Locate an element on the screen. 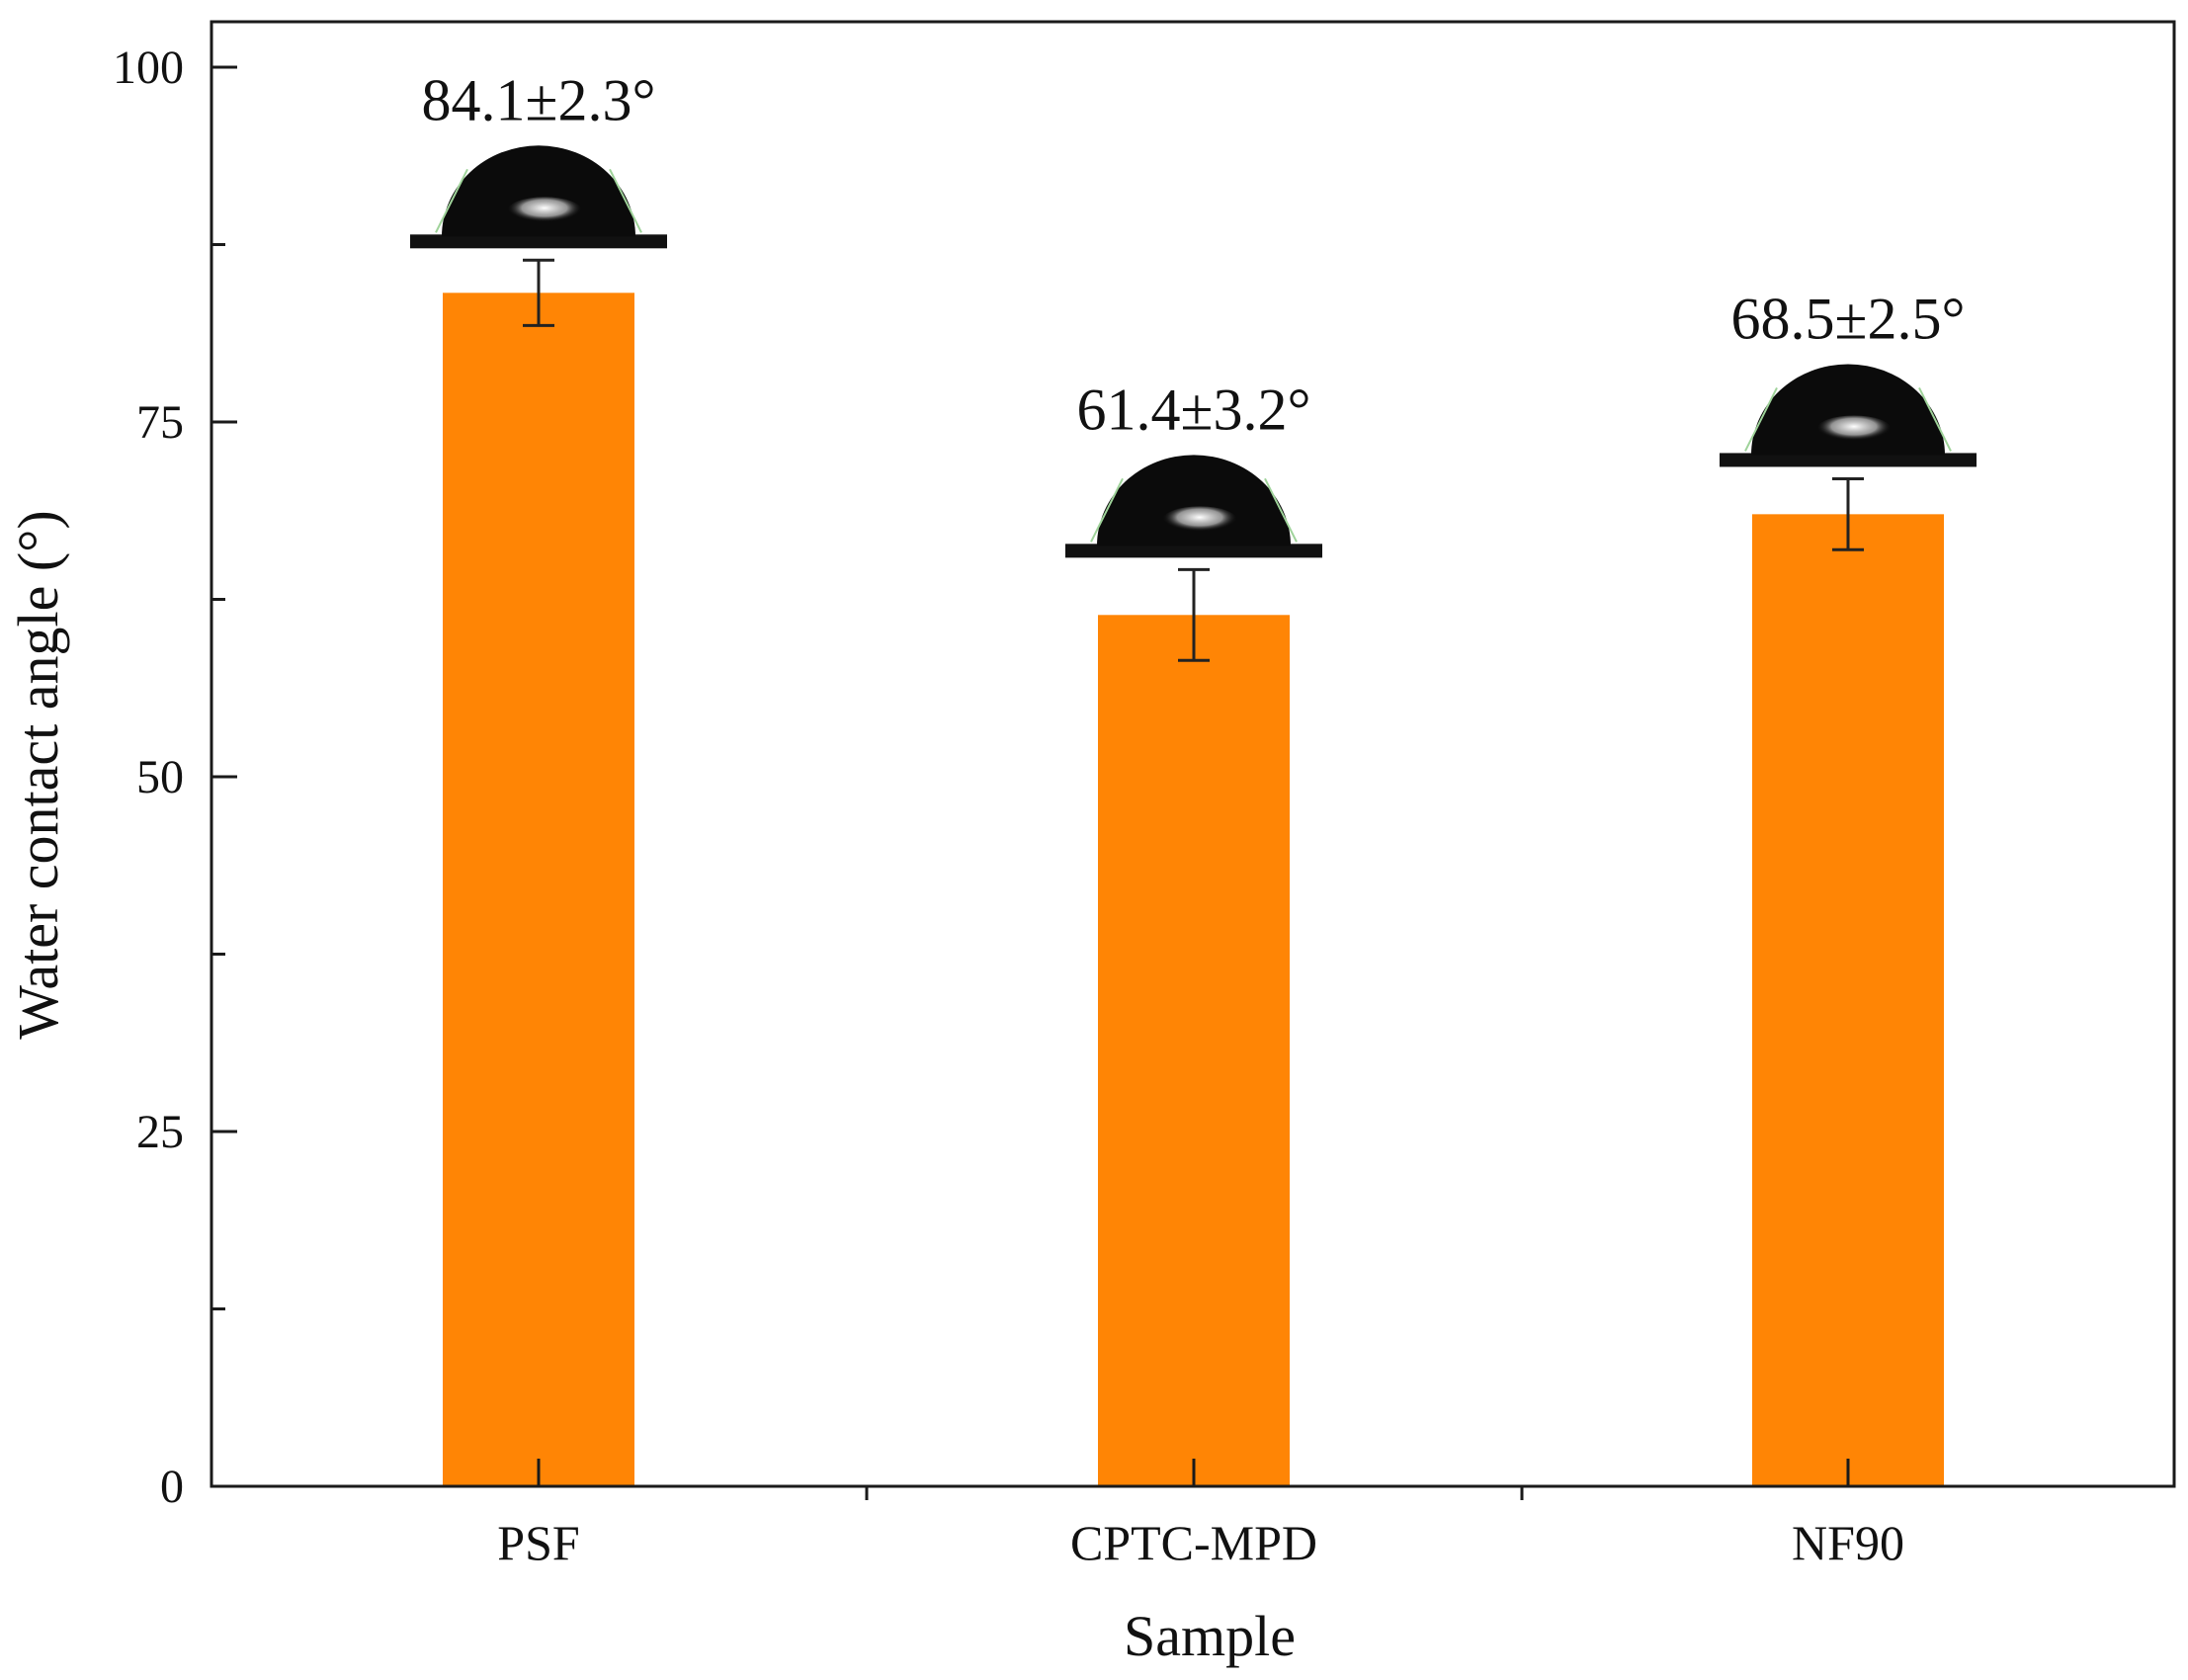 The height and width of the screenshot is (1680, 2188). y-tick-label: 25 is located at coordinates (160, 1132).